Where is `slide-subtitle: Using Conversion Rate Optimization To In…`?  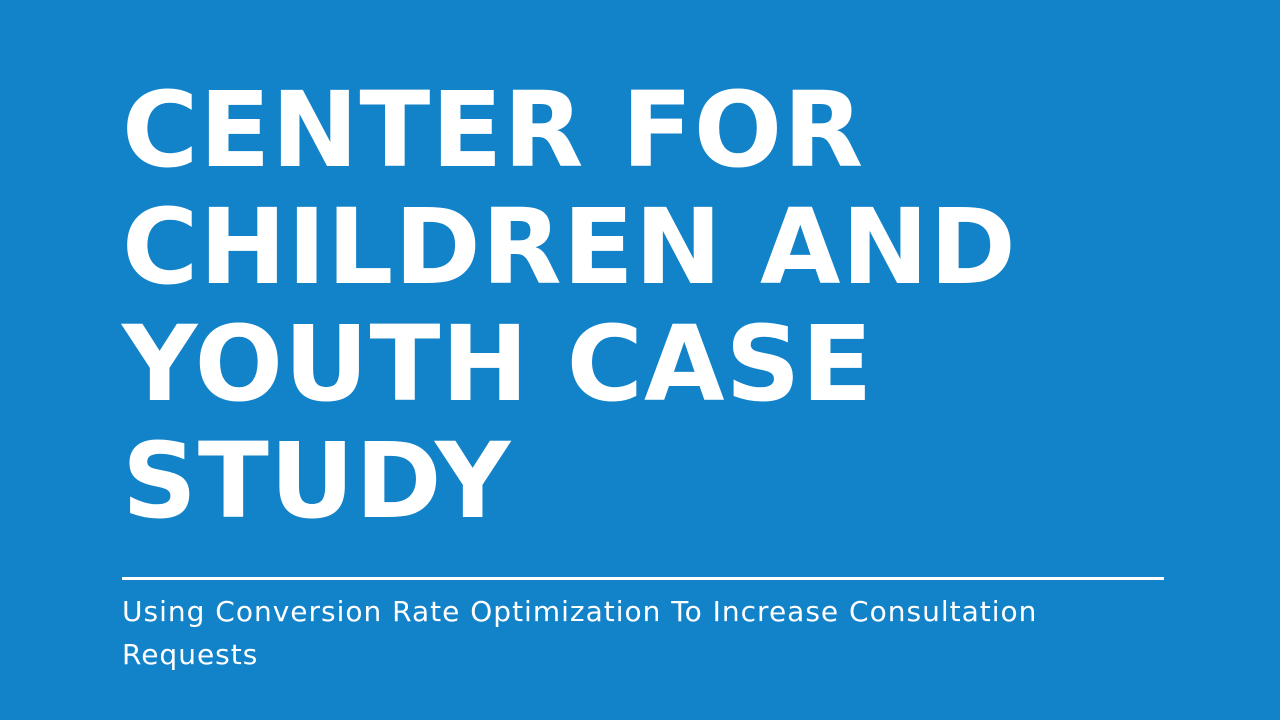
slide-subtitle: Using Conversion Rate Optimization To In… is located at coordinates (580, 633).